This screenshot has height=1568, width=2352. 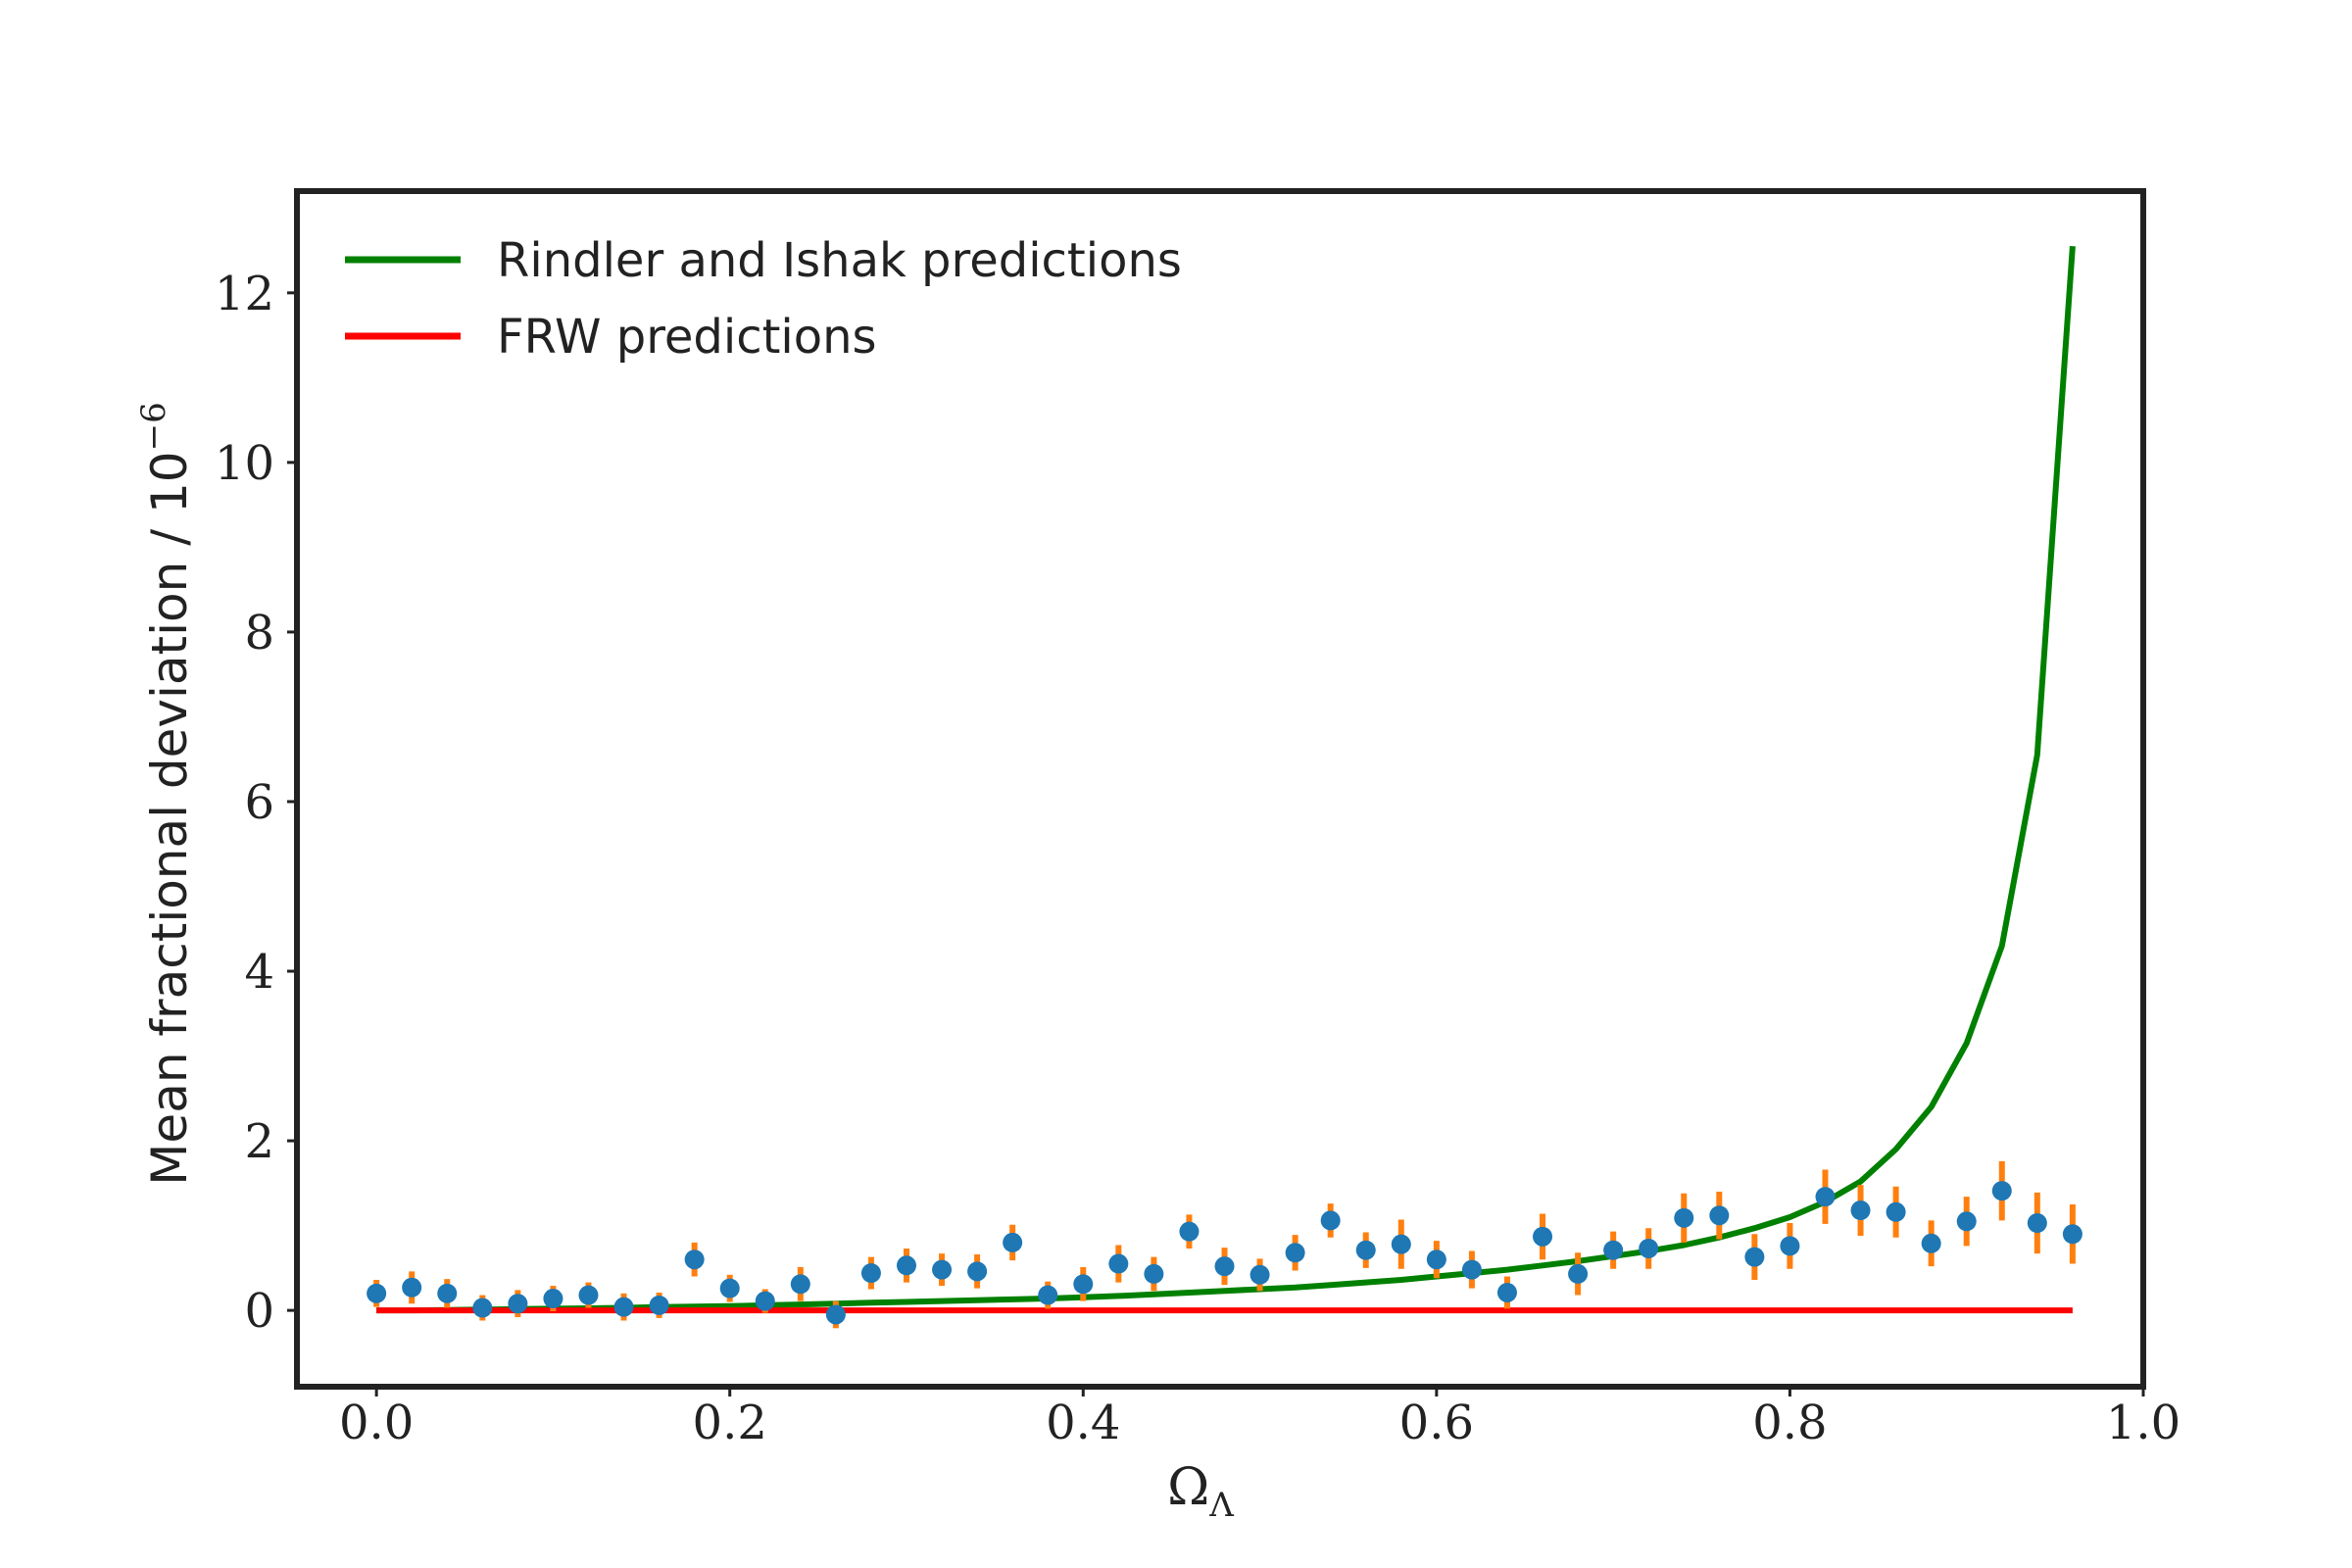 What do you see at coordinates (1221, 1505) in the screenshot?
I see `x-axis-label-subscript: Λ` at bounding box center [1221, 1505].